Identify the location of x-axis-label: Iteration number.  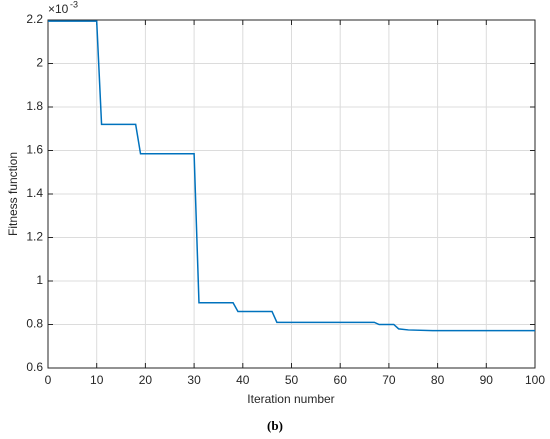
(290, 399).